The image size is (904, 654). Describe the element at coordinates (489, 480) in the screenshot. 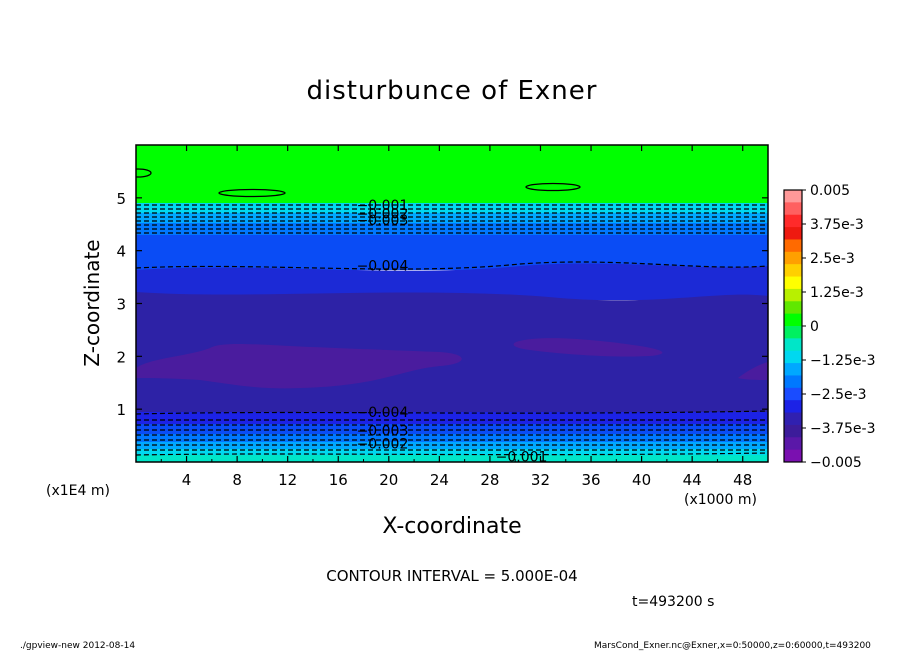

I see `x-tick-label: 28` at that location.